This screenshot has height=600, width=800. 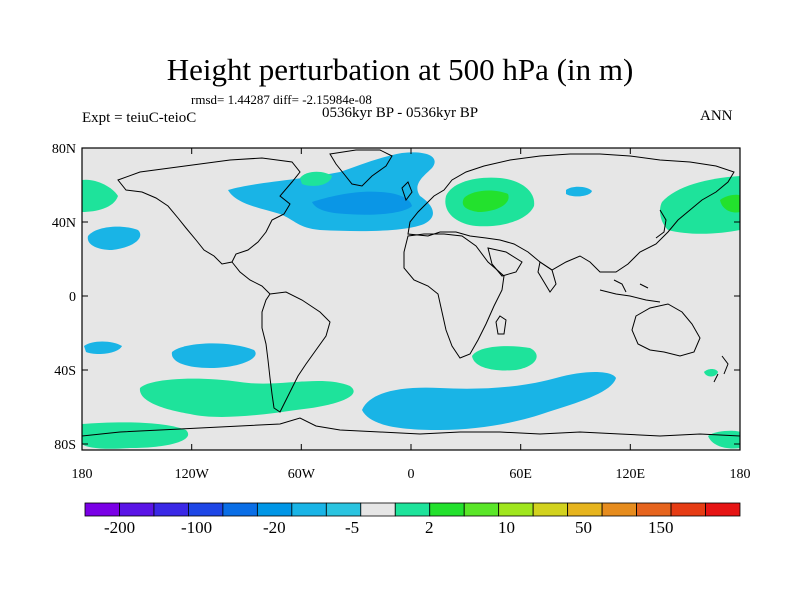 I want to click on contour-positive-europe-core, so click(x=485, y=201).